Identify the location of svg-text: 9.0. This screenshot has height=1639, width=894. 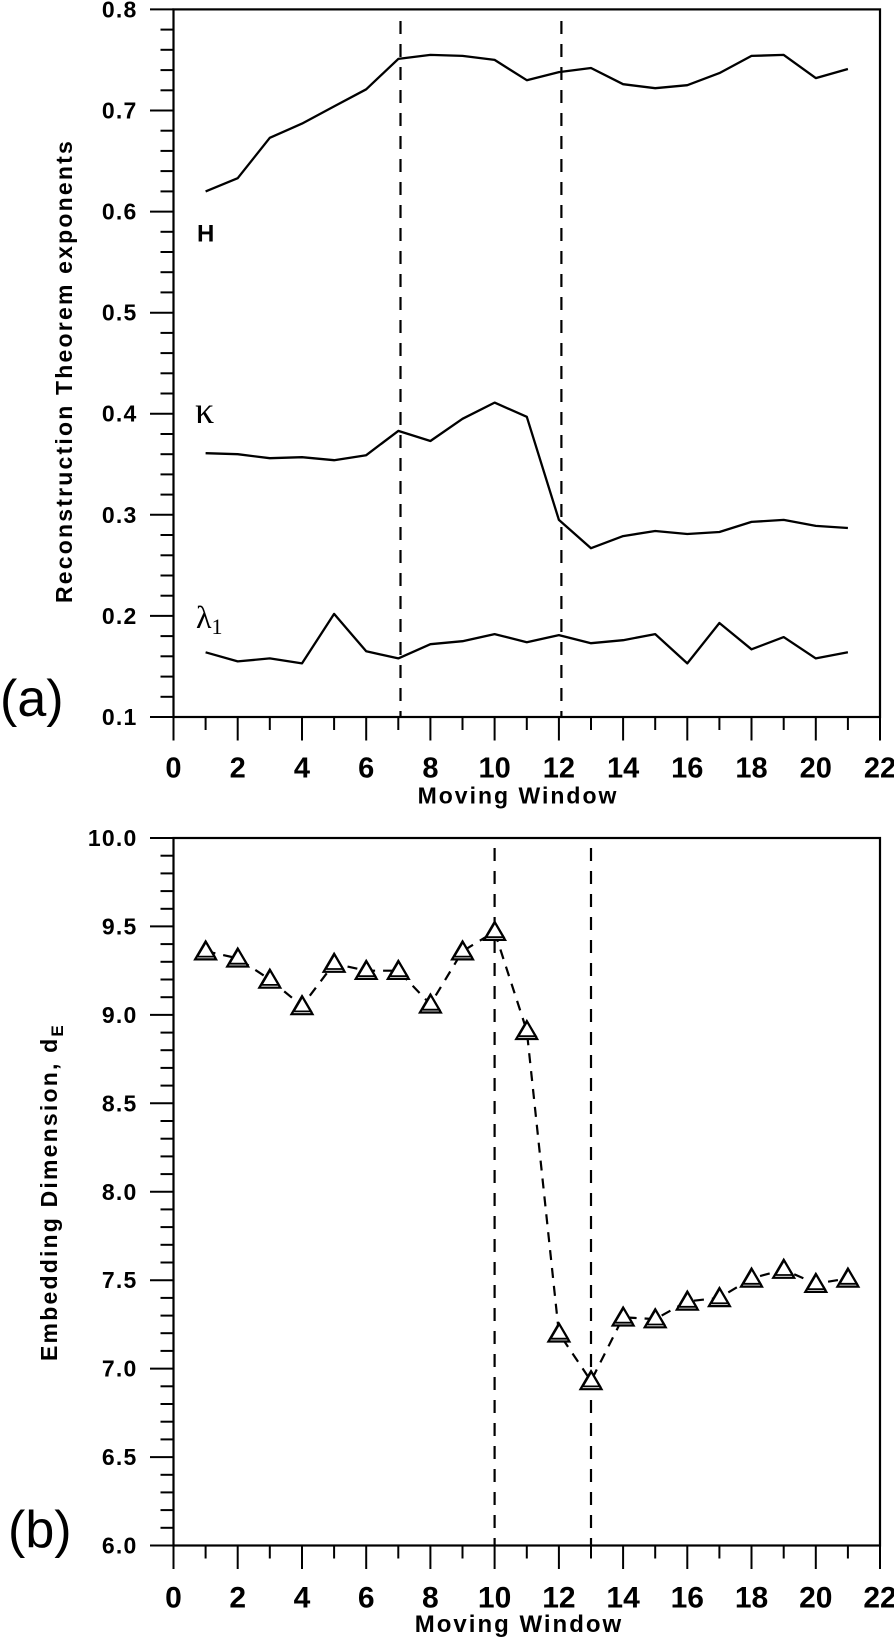
(120, 1015).